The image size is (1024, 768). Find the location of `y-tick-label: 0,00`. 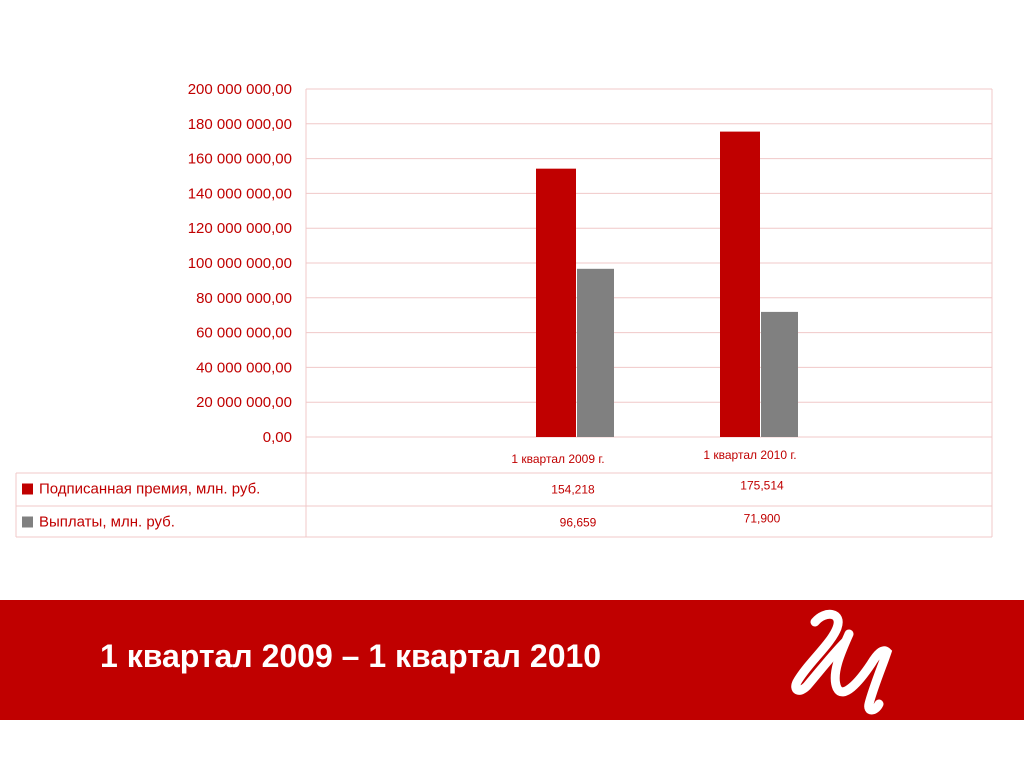

y-tick-label: 0,00 is located at coordinates (277, 437).